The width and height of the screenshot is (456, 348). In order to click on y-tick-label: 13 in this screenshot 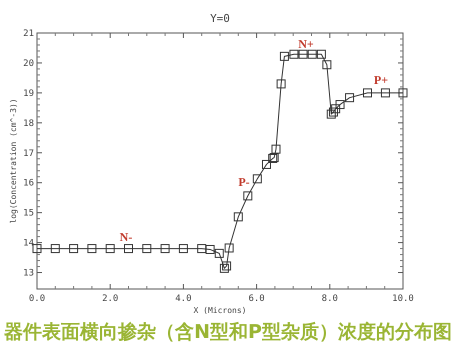, I will do `click(28, 273)`.